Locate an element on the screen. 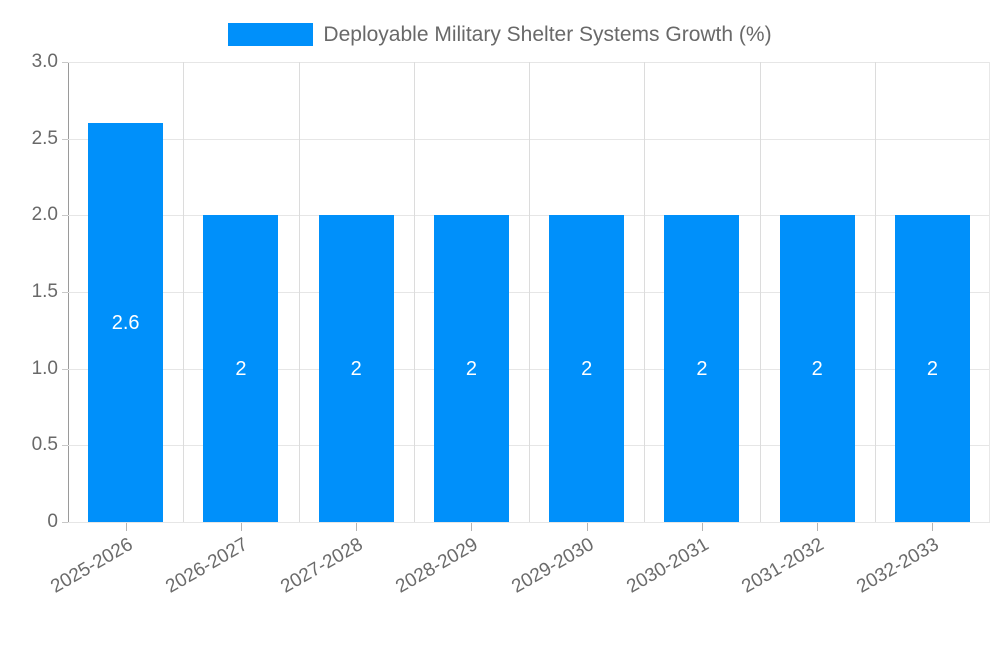  bar: 2.6 is located at coordinates (126, 322).